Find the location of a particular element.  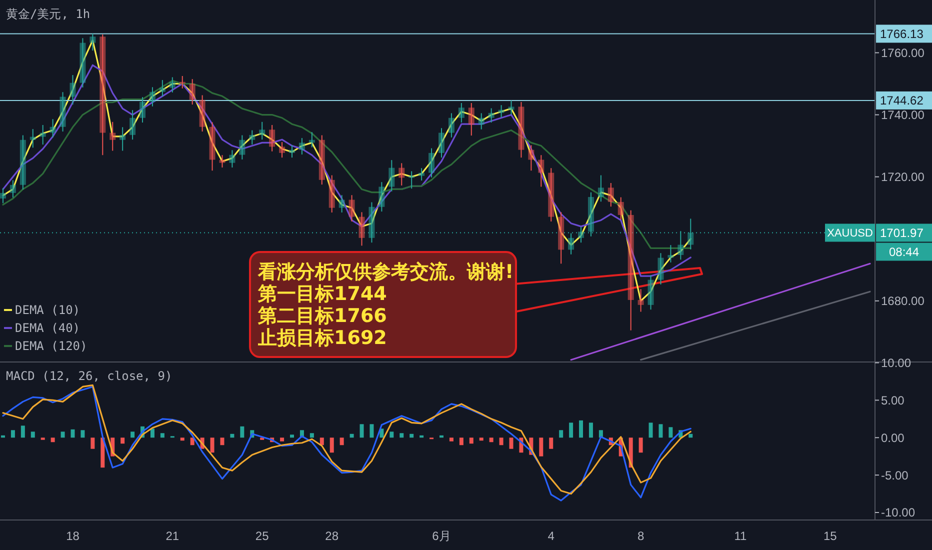

x-tick-label: 25 is located at coordinates (262, 536).